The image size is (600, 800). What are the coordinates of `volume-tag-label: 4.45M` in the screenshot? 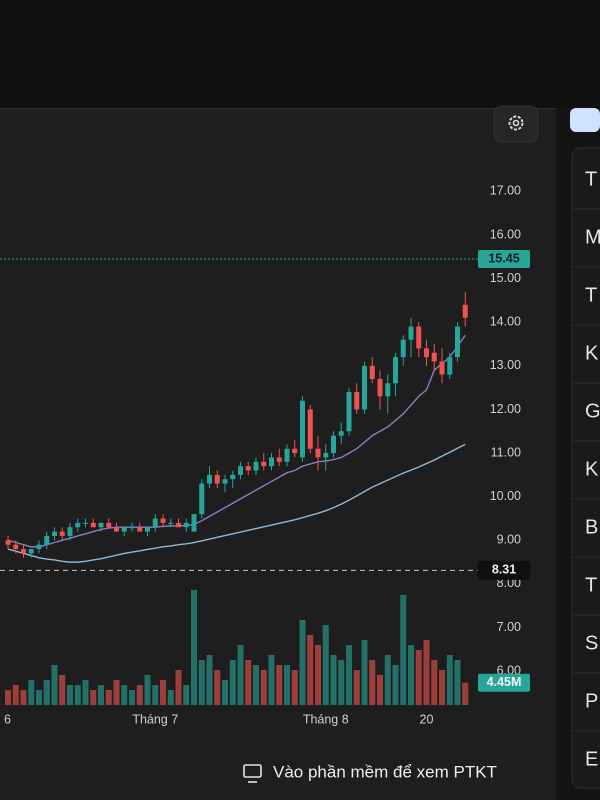 It's located at (504, 682).